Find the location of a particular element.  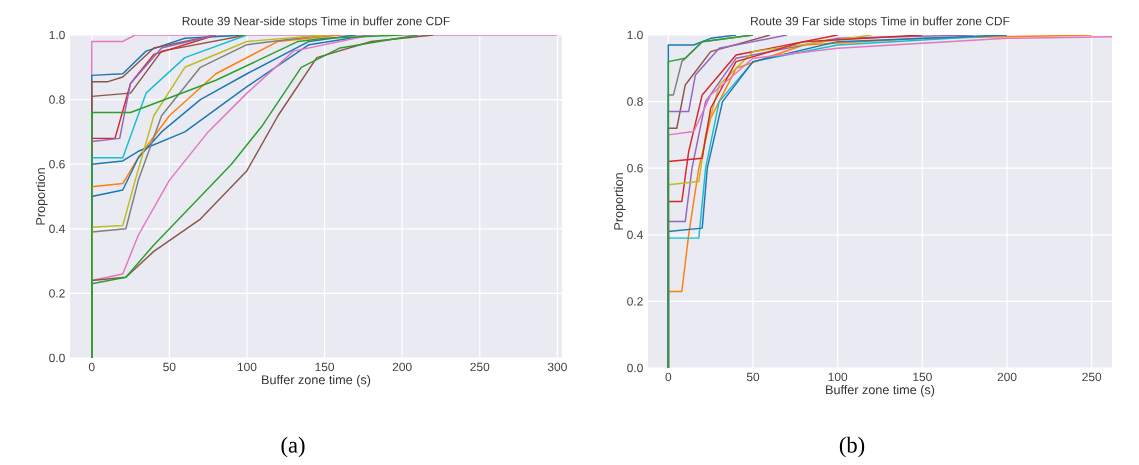

chart-title: Route 39 Near-side stops Time in buffer zone CDF is located at coordinates (316, 22).